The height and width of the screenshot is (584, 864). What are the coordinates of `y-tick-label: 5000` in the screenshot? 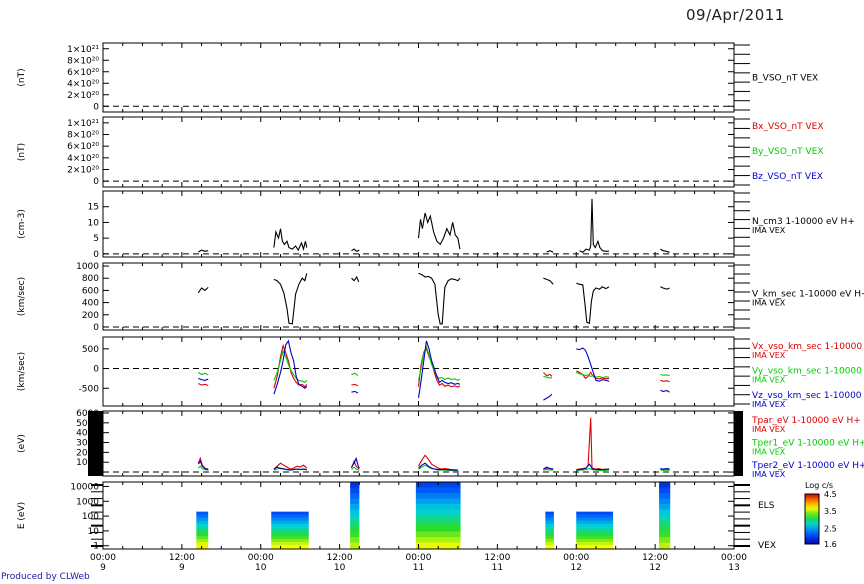 It's located at (87, 424).